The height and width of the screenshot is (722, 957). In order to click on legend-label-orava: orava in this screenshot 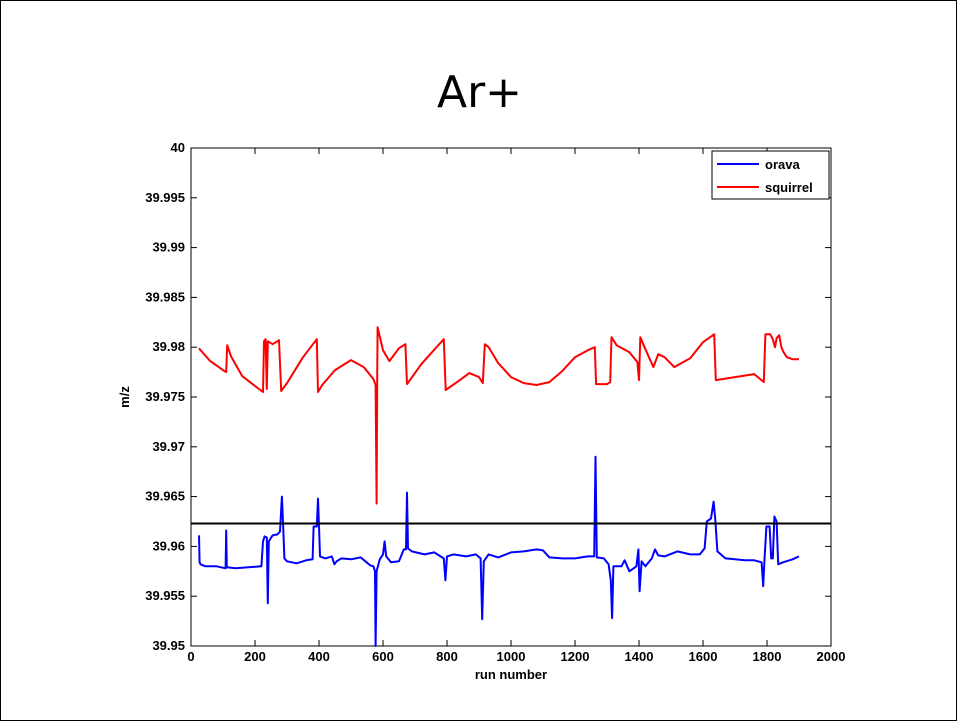, I will do `click(782, 164)`.